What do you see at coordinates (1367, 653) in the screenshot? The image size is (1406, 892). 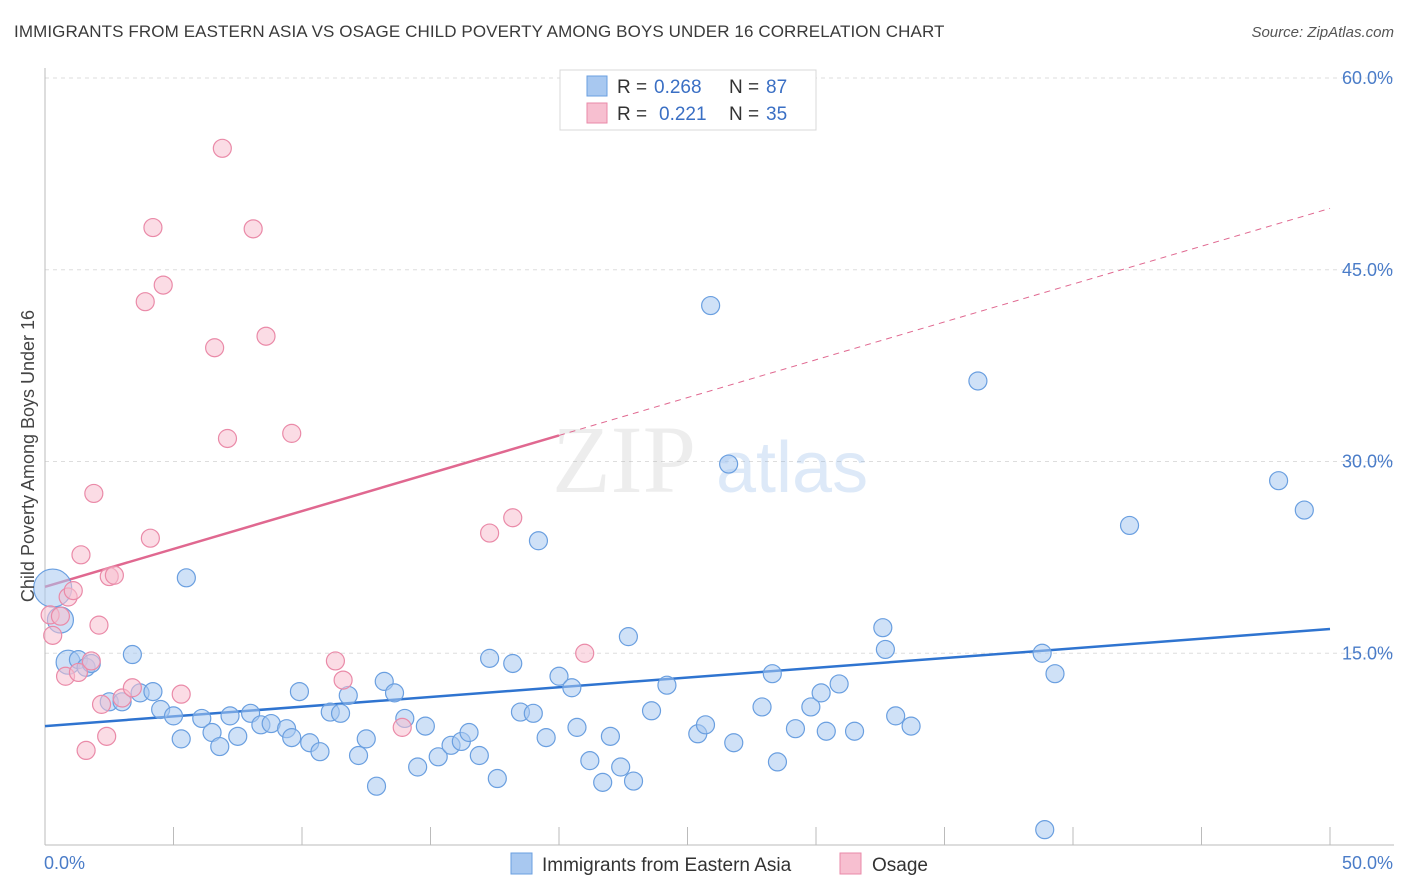 I see `y-tick-label: 15.0%` at bounding box center [1367, 653].